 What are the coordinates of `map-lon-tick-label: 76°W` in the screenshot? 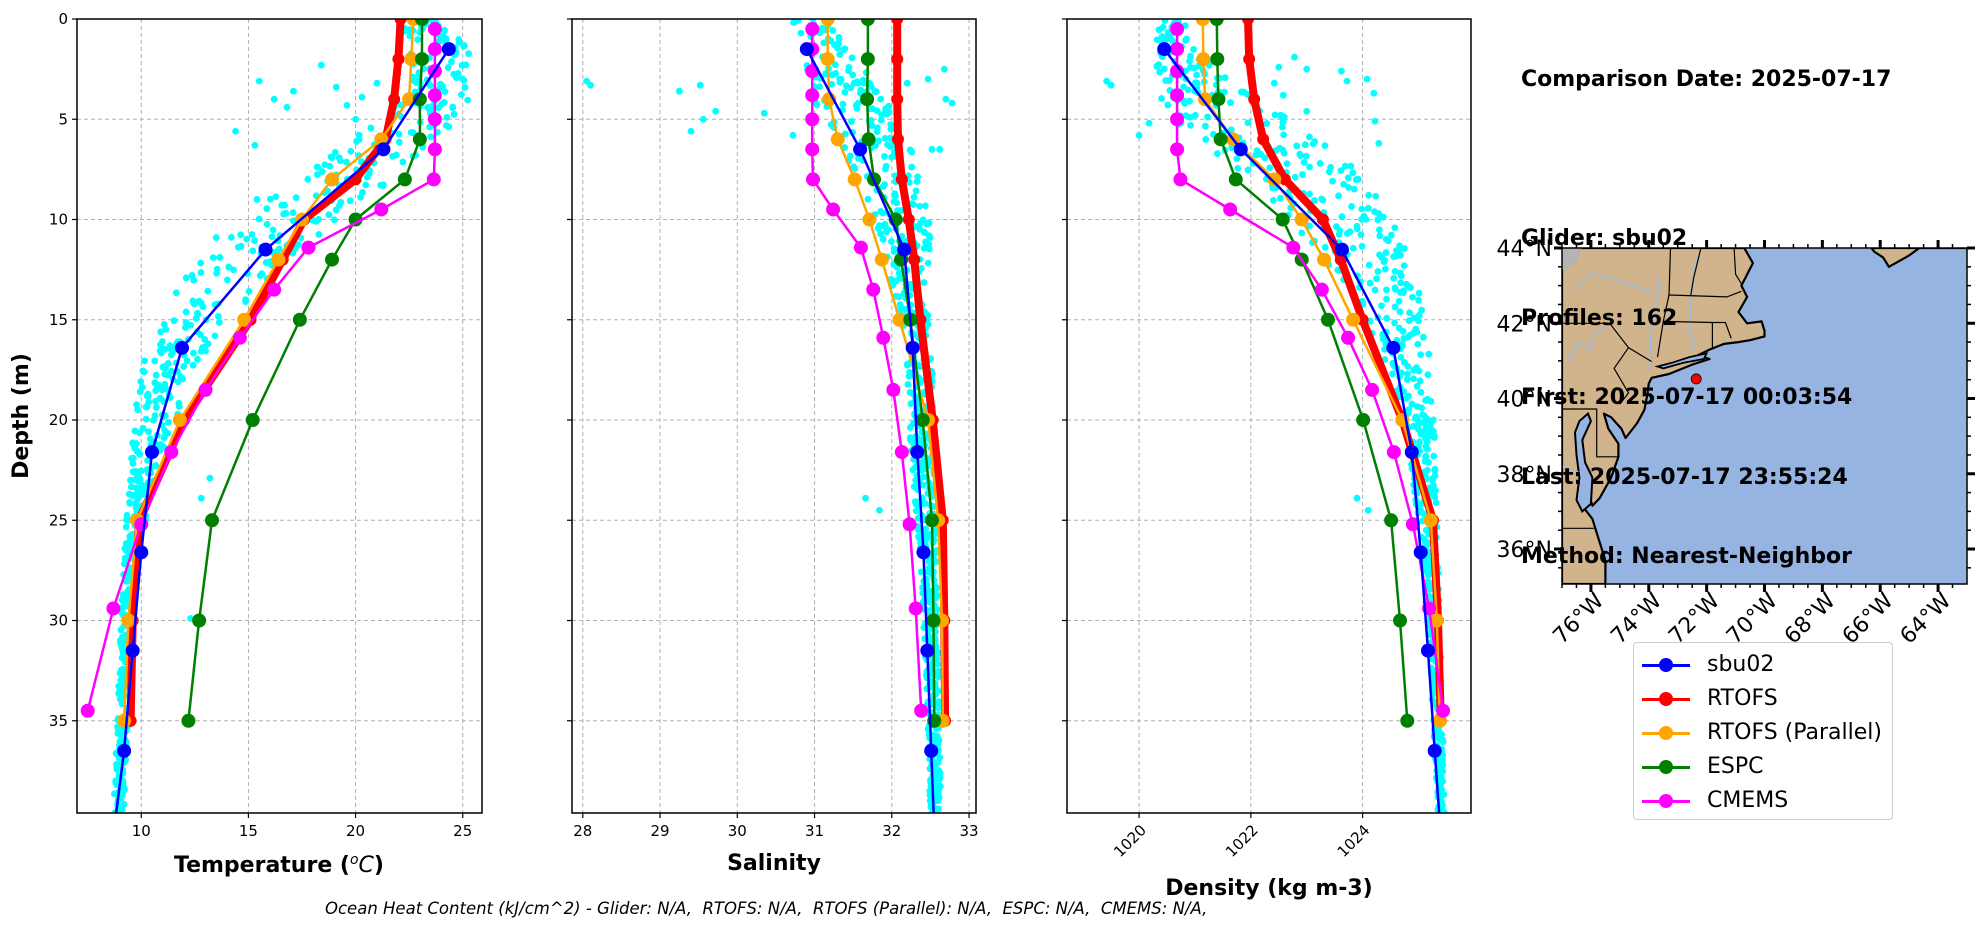 It's located at (1579, 618).